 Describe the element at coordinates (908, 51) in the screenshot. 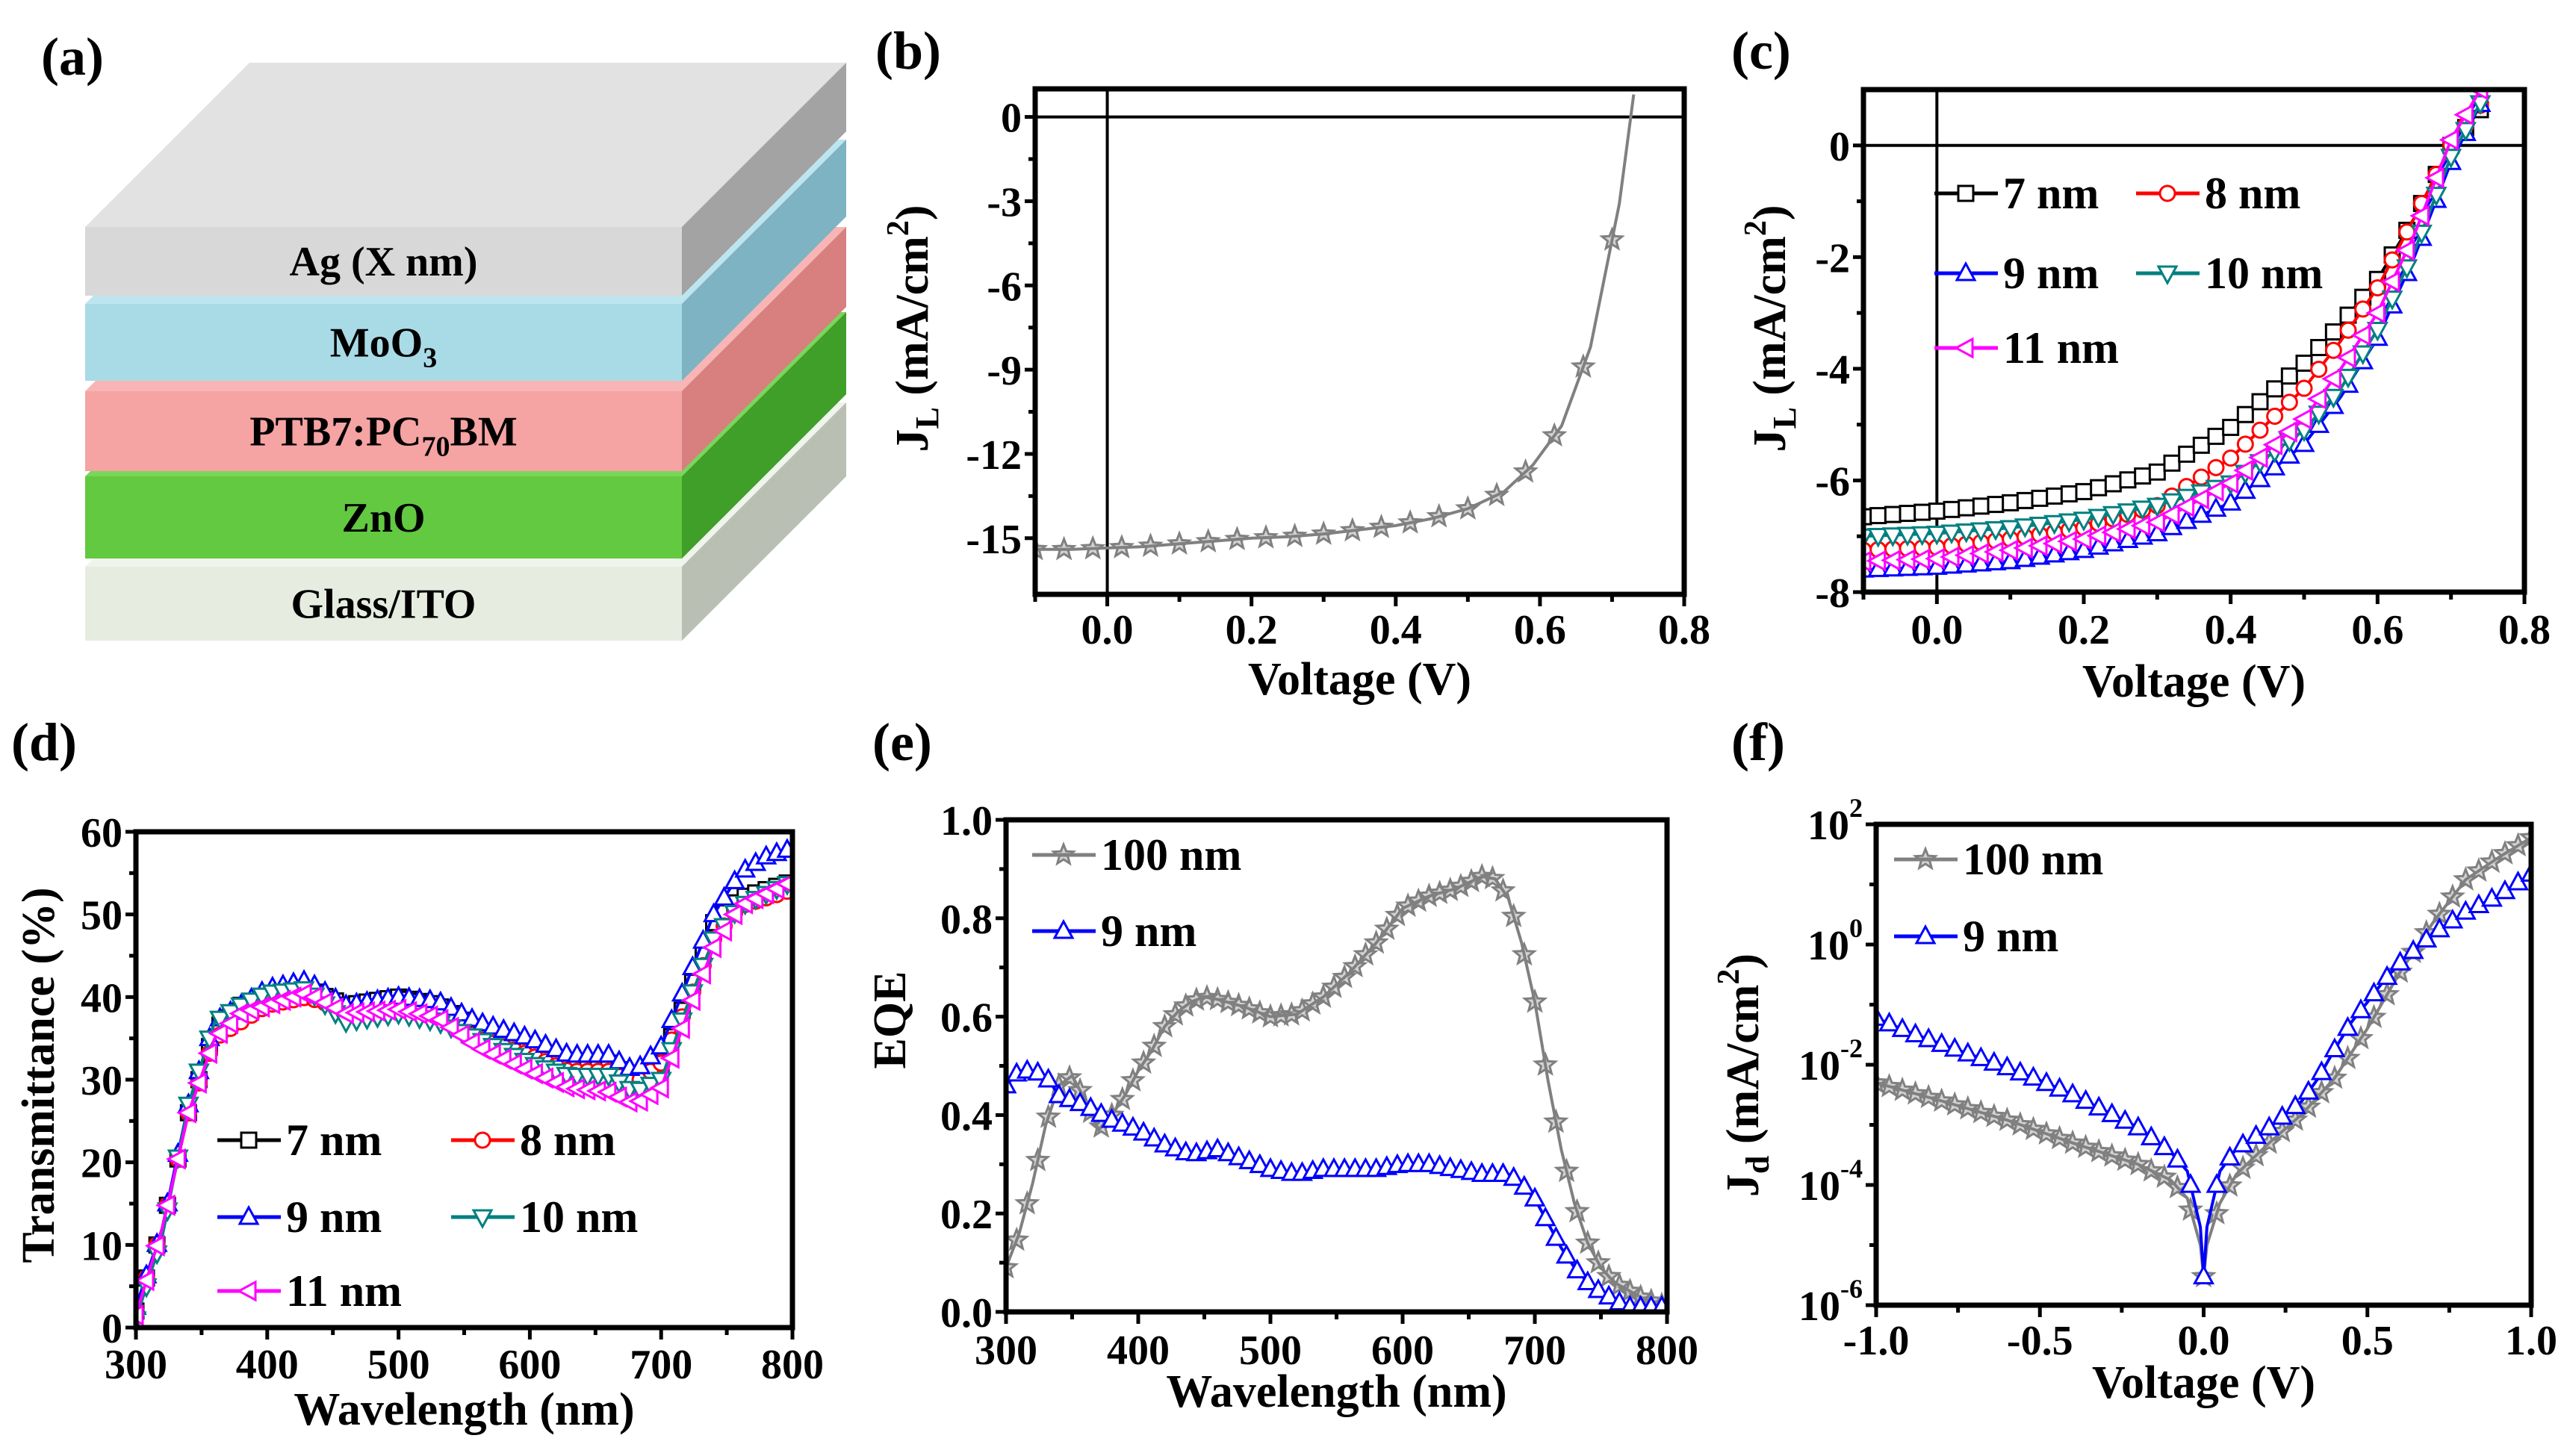

I see `panel-label: (b)` at that location.